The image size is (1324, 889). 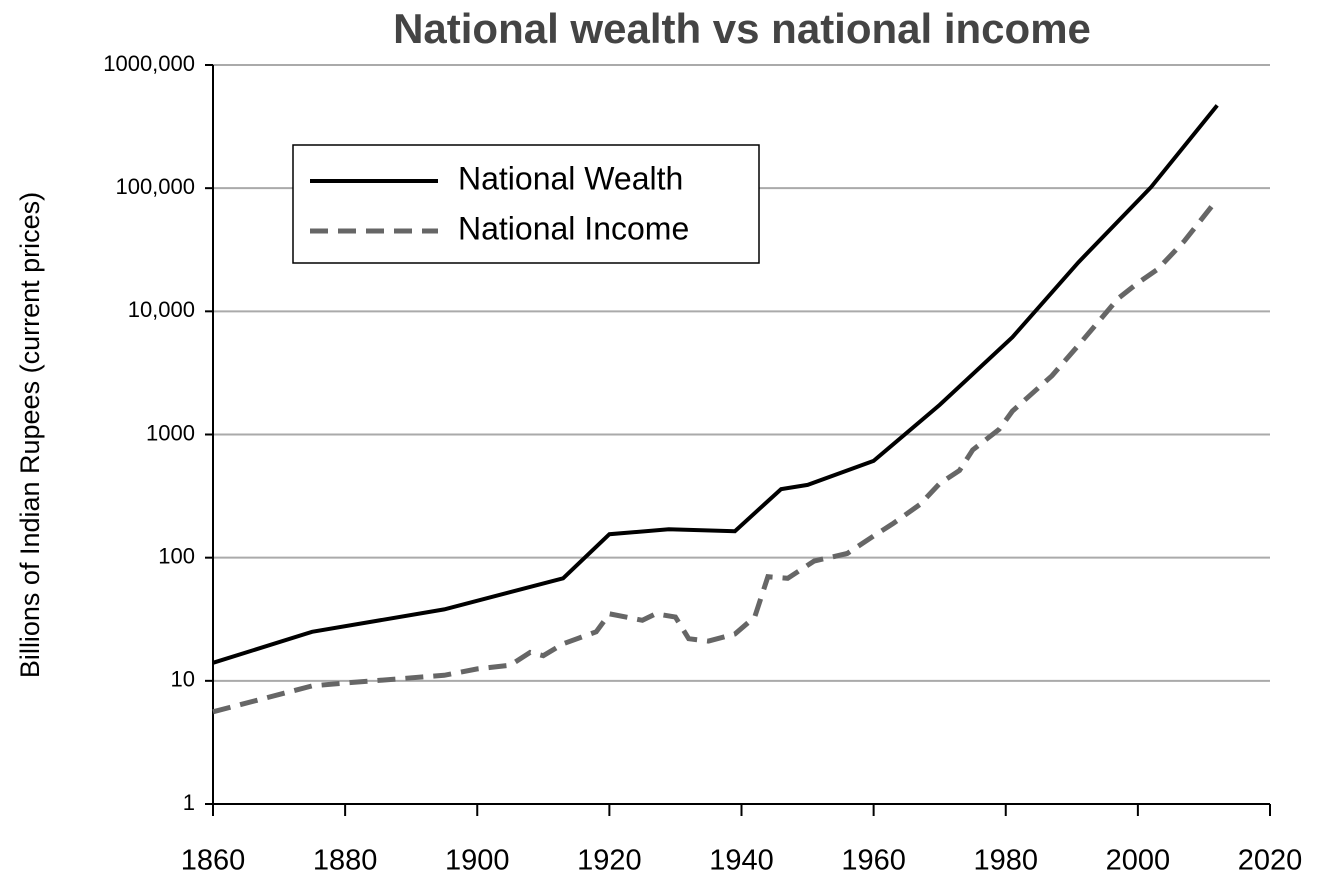 What do you see at coordinates (477, 861) in the screenshot?
I see `x-tick-label: 1900` at bounding box center [477, 861].